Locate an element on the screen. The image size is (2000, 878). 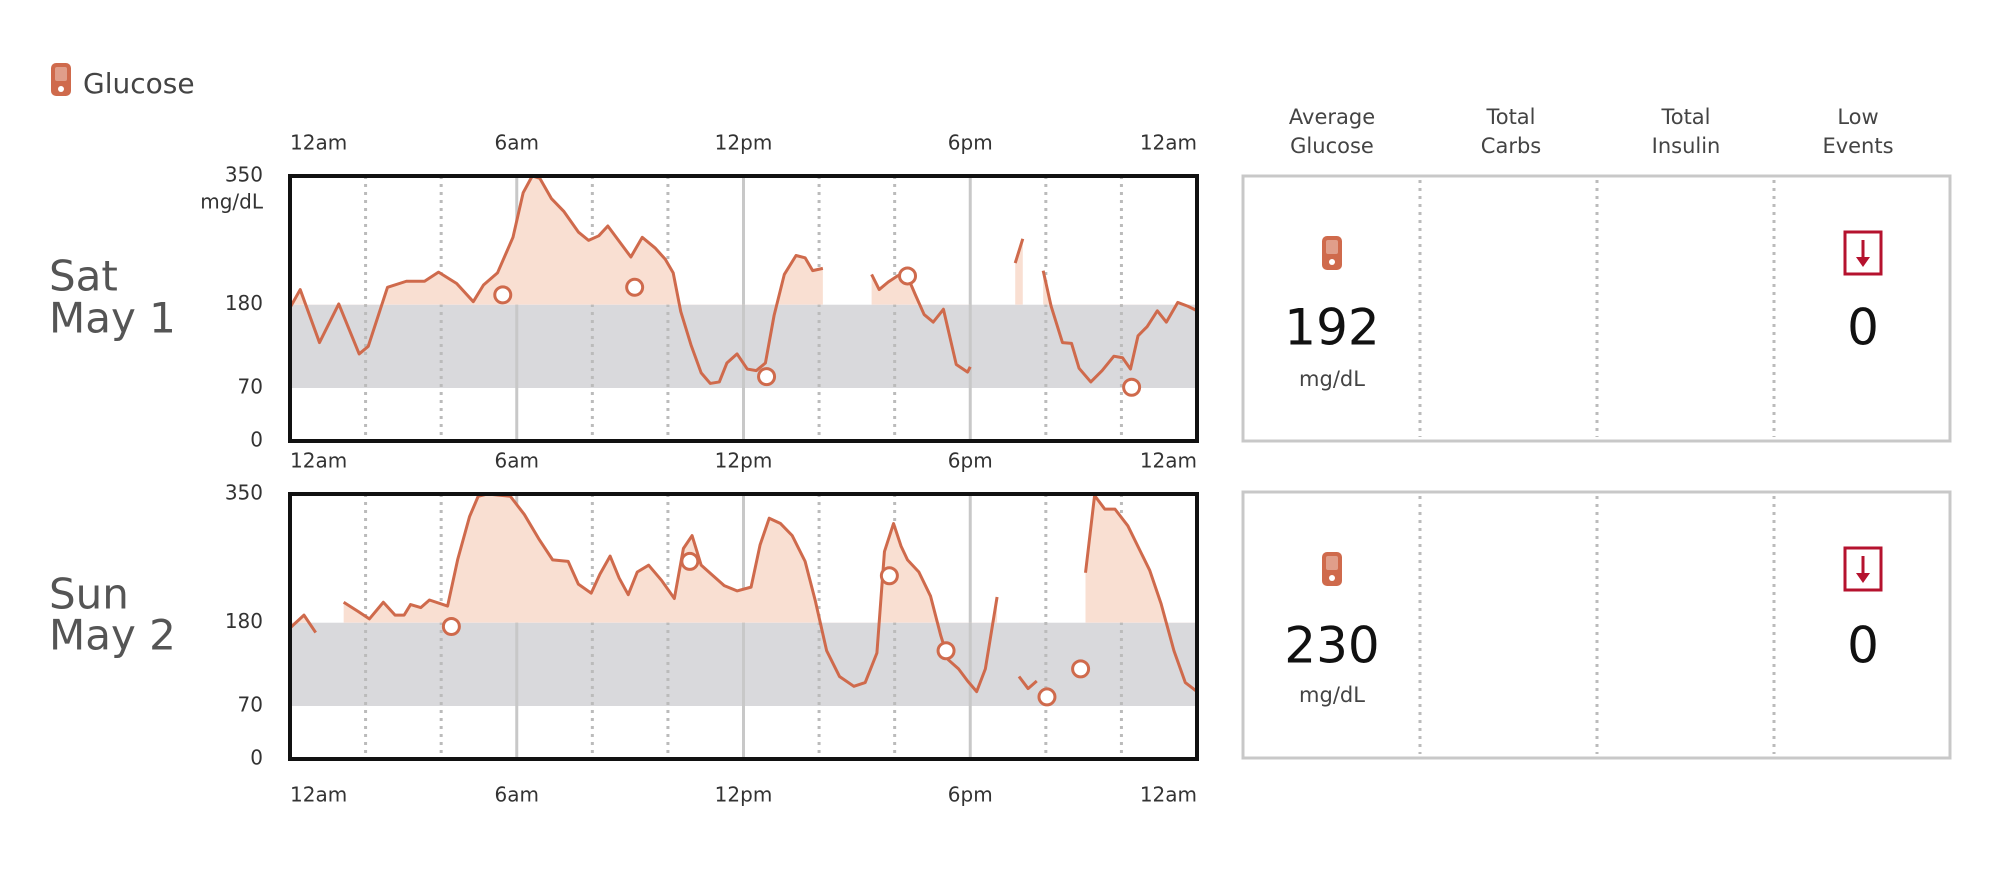
day-label: May 2 is located at coordinates (112, 635).